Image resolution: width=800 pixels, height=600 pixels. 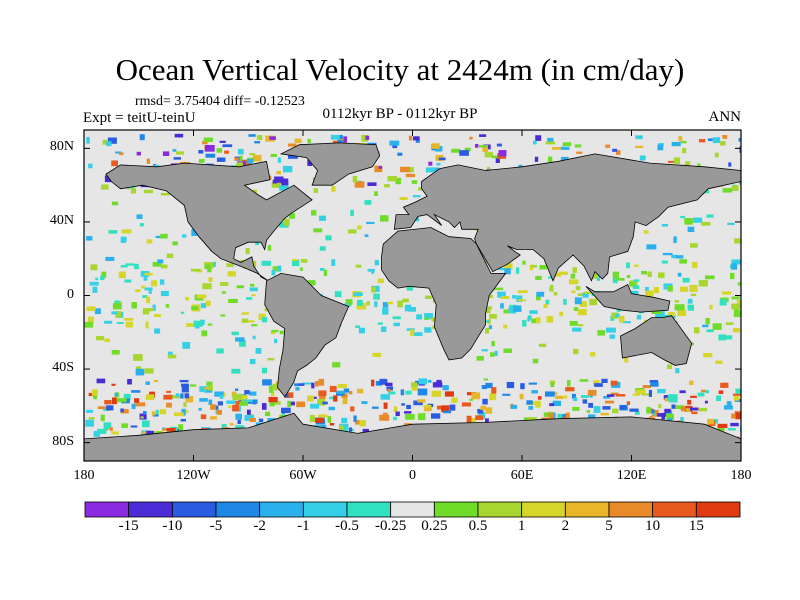 I want to click on colorbar-tick-label: 15, so click(x=696, y=526).